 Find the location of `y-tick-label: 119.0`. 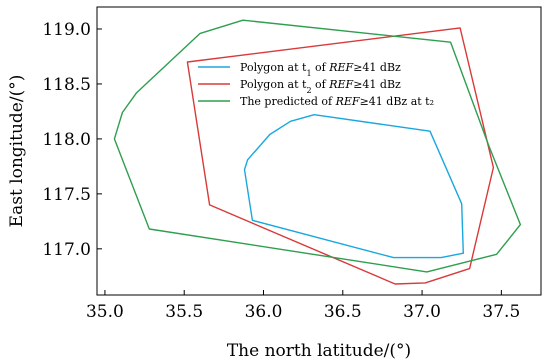

y-tick-label: 119.0 is located at coordinates (66, 30).